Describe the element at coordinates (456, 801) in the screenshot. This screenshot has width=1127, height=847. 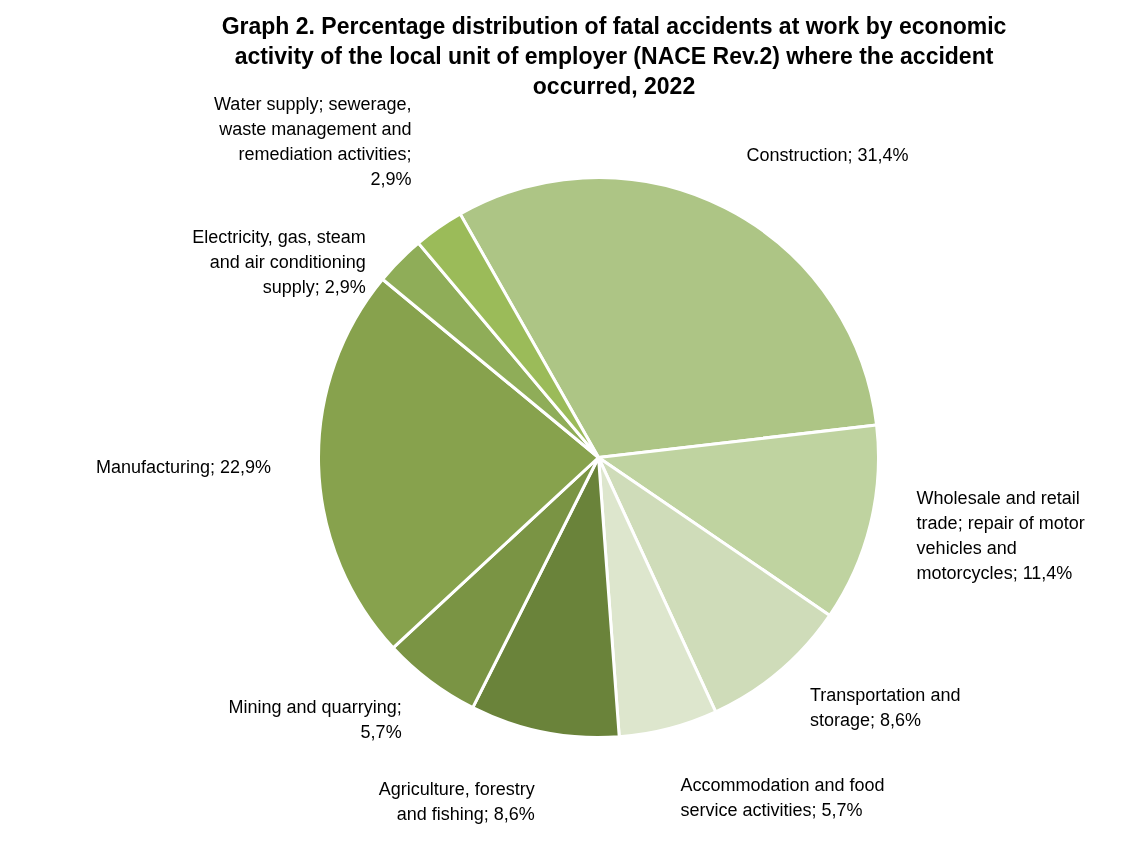
I see `slice-label: Agriculture, forestry and fishing; 8,6%` at that location.